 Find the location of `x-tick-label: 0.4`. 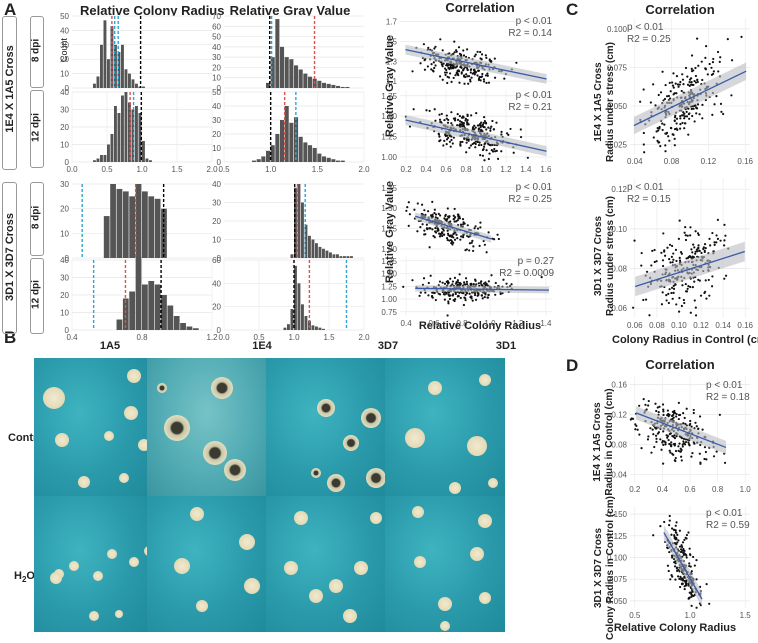

x-tick-label: 0.4 is located at coordinates (663, 489).